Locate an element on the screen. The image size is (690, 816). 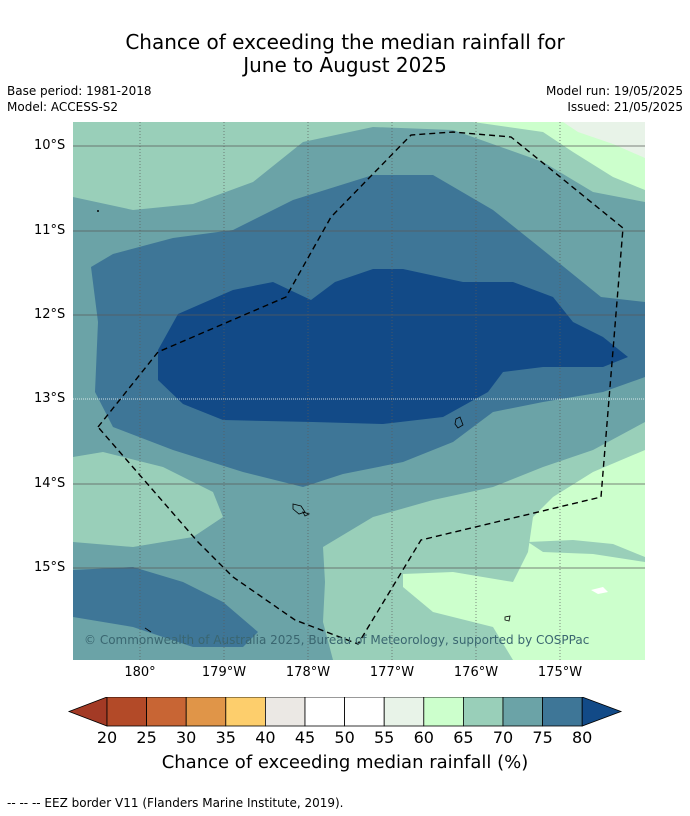
colorbar-tick-label: 25 is located at coordinates (146, 737).